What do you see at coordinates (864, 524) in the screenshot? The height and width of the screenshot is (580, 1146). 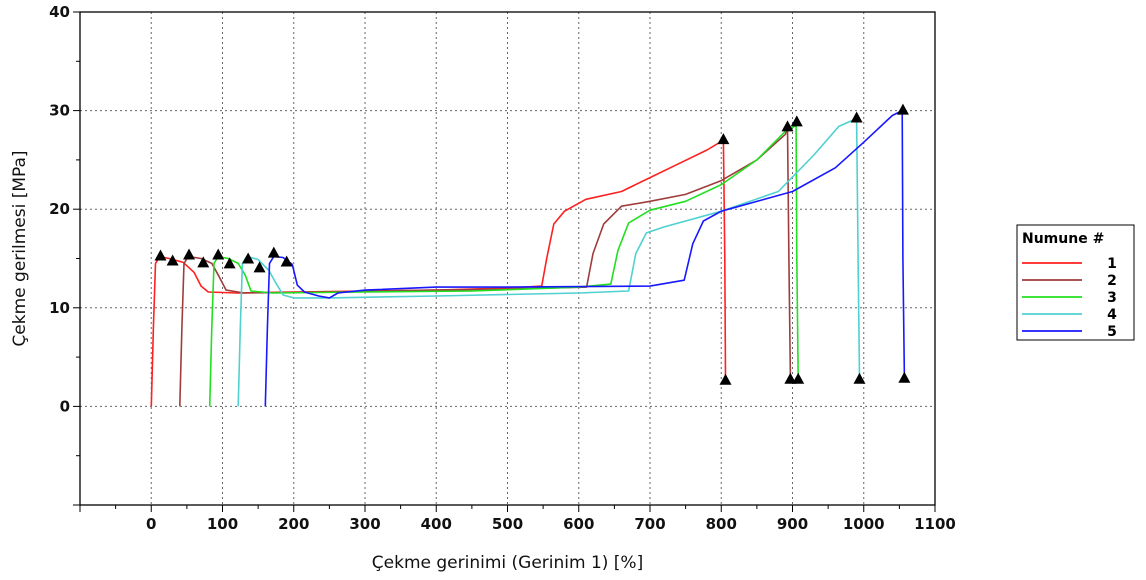 I see `x-tick-label: 1000` at bounding box center [864, 524].